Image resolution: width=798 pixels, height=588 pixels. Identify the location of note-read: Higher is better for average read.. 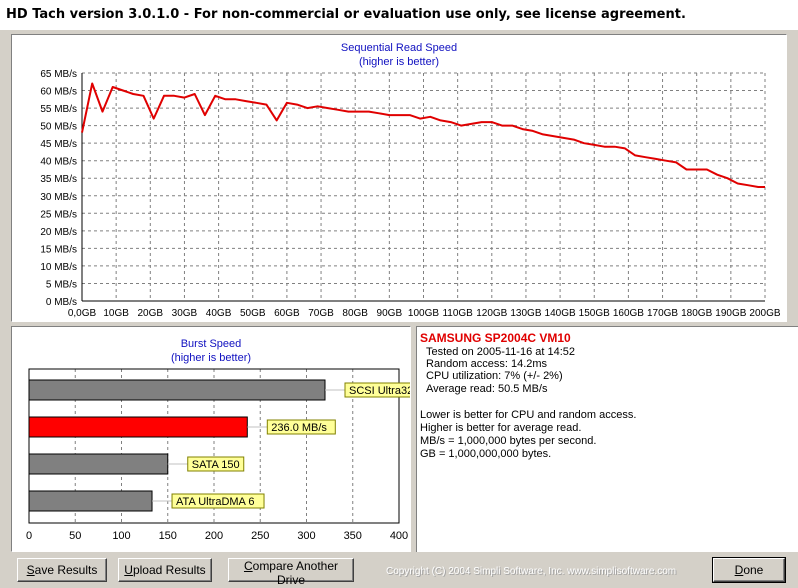
(501, 428).